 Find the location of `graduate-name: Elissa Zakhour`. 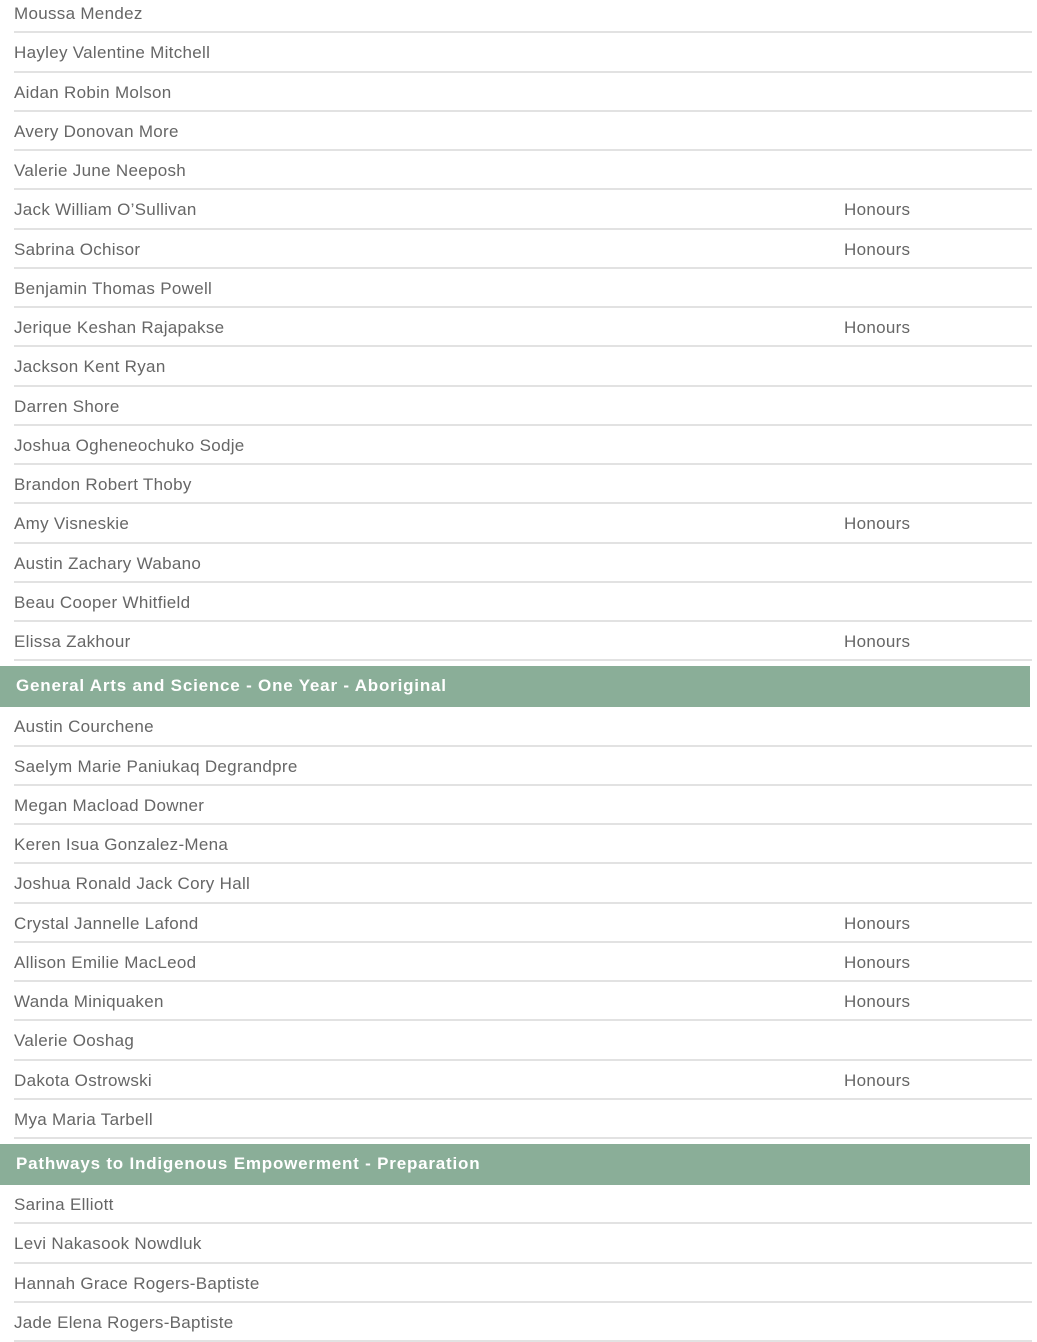

graduate-name: Elissa Zakhour is located at coordinates (72, 641).